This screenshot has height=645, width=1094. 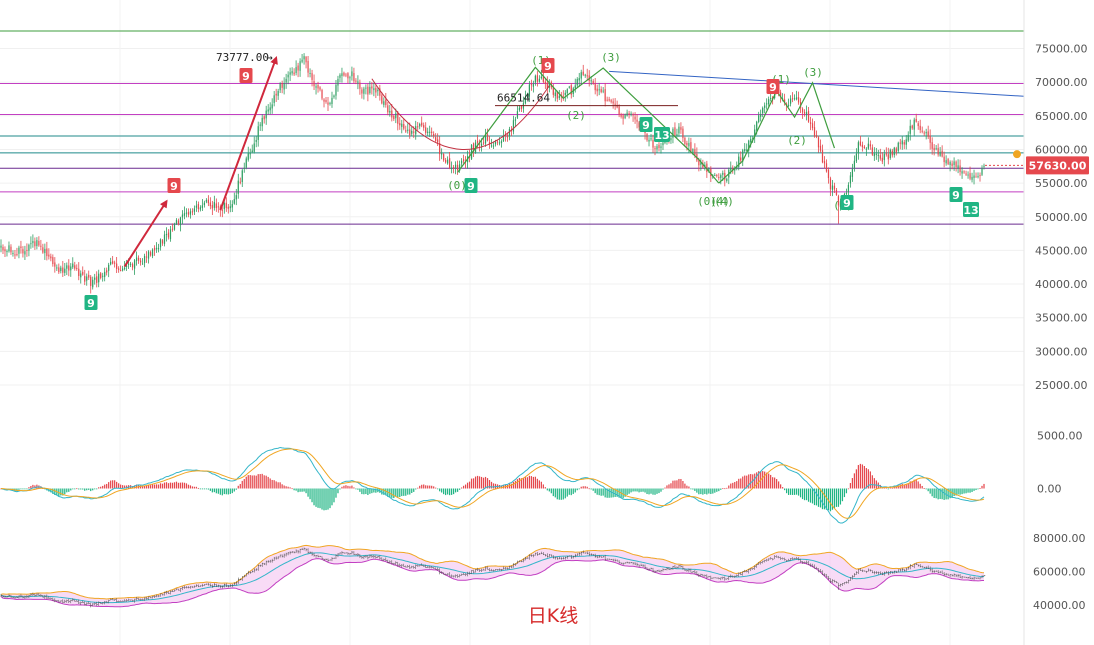 I want to click on rounding-bottom-arc, so click(x=460, y=114).